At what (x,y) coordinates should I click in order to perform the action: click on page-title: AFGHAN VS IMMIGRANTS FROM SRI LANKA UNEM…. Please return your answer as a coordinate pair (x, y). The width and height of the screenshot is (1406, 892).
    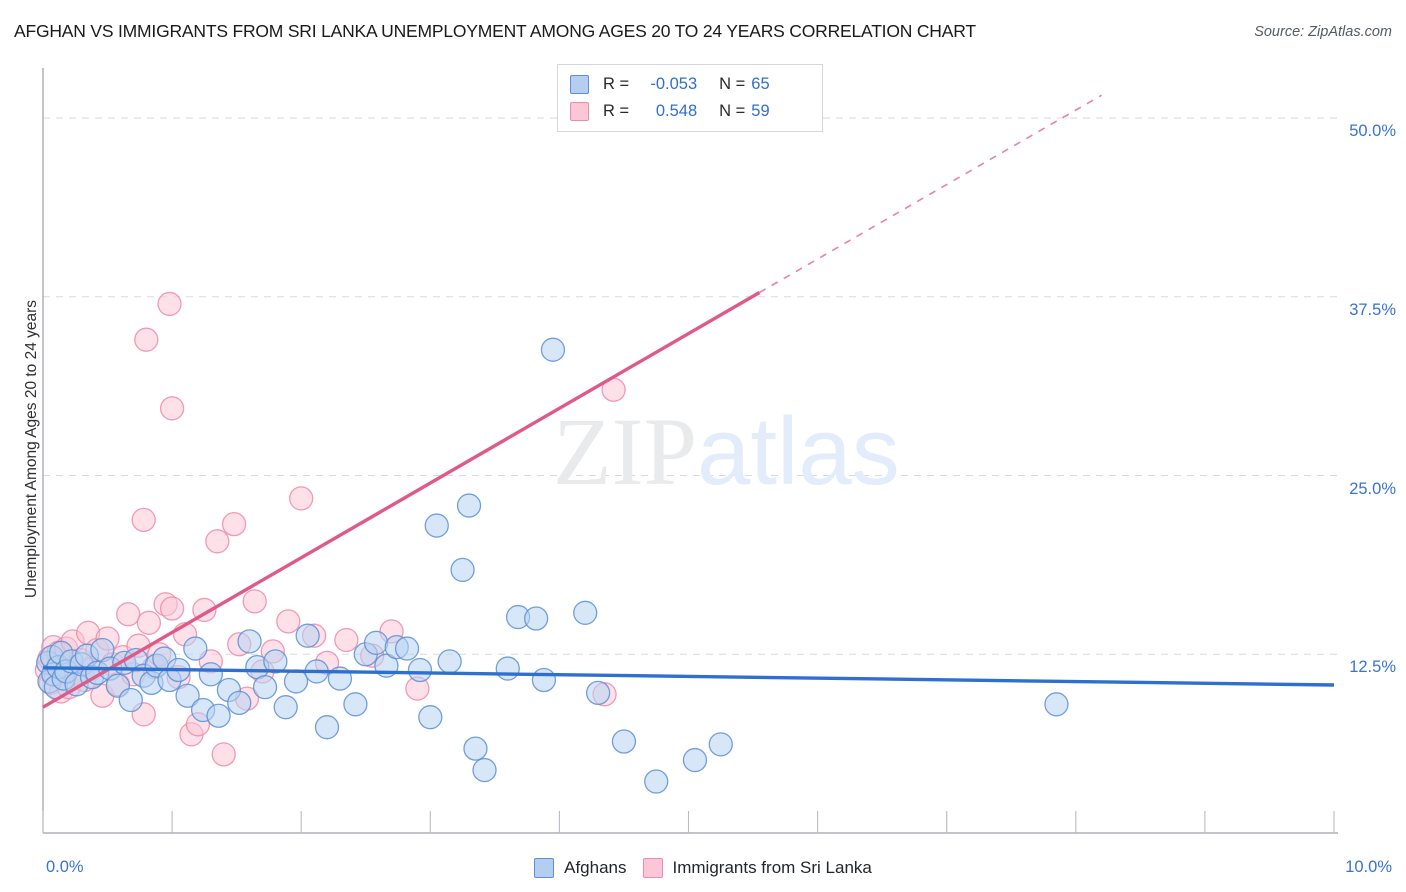
    Looking at the image, I should click on (495, 31).